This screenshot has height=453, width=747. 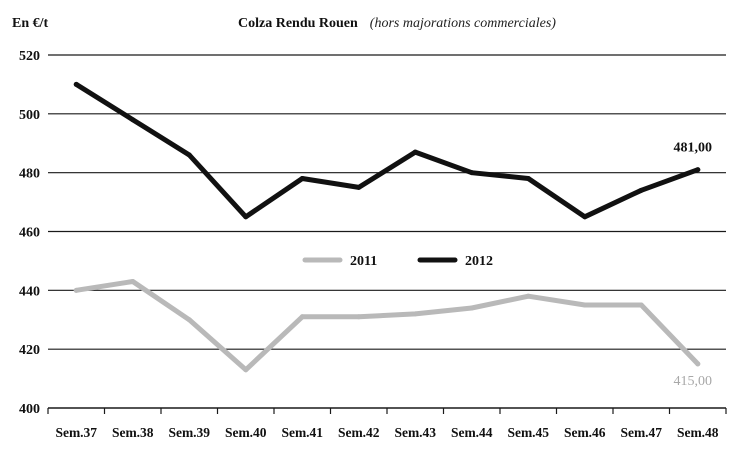 I want to click on x-tick-label: Sem.46, so click(x=585, y=432).